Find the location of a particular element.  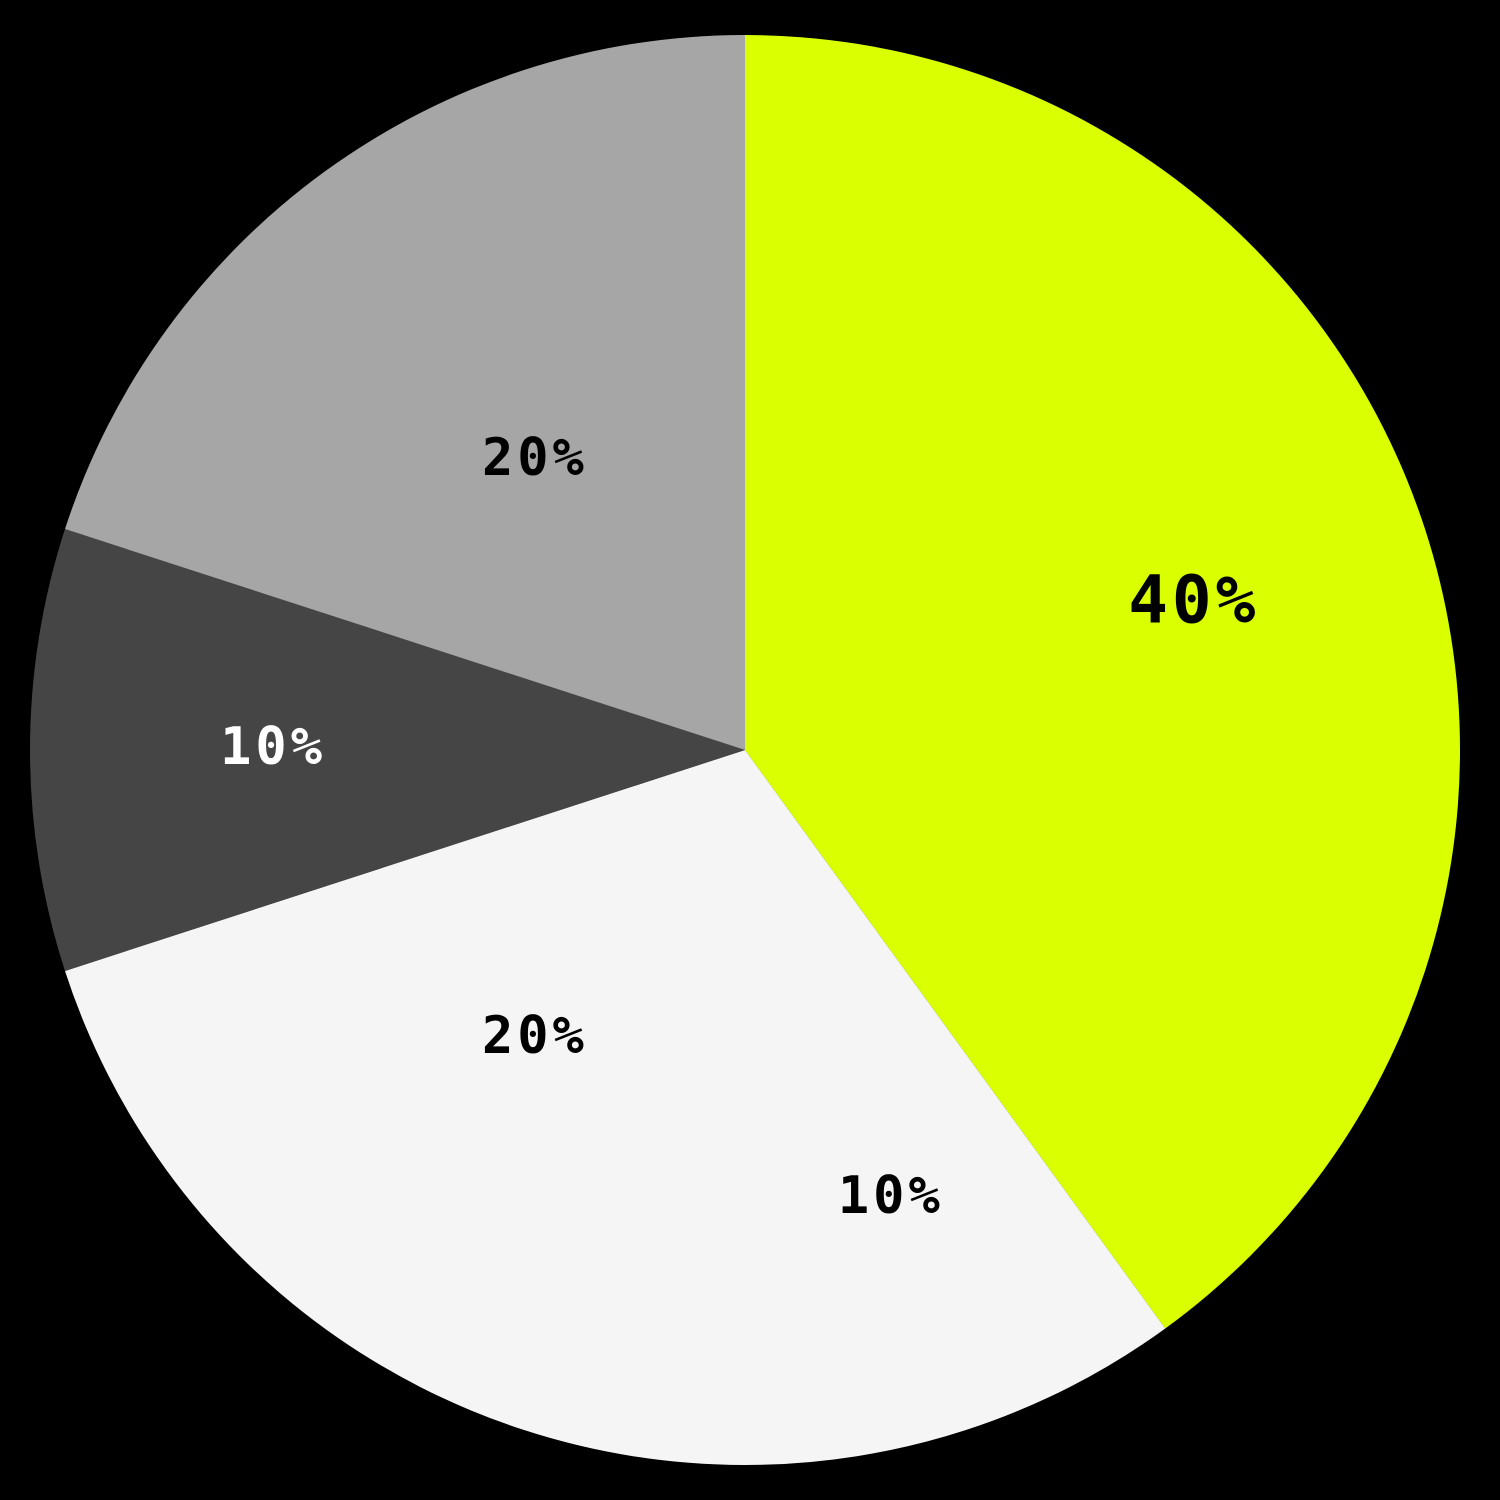

pie-slice-label-2: 10% is located at coordinates (891, 1196).